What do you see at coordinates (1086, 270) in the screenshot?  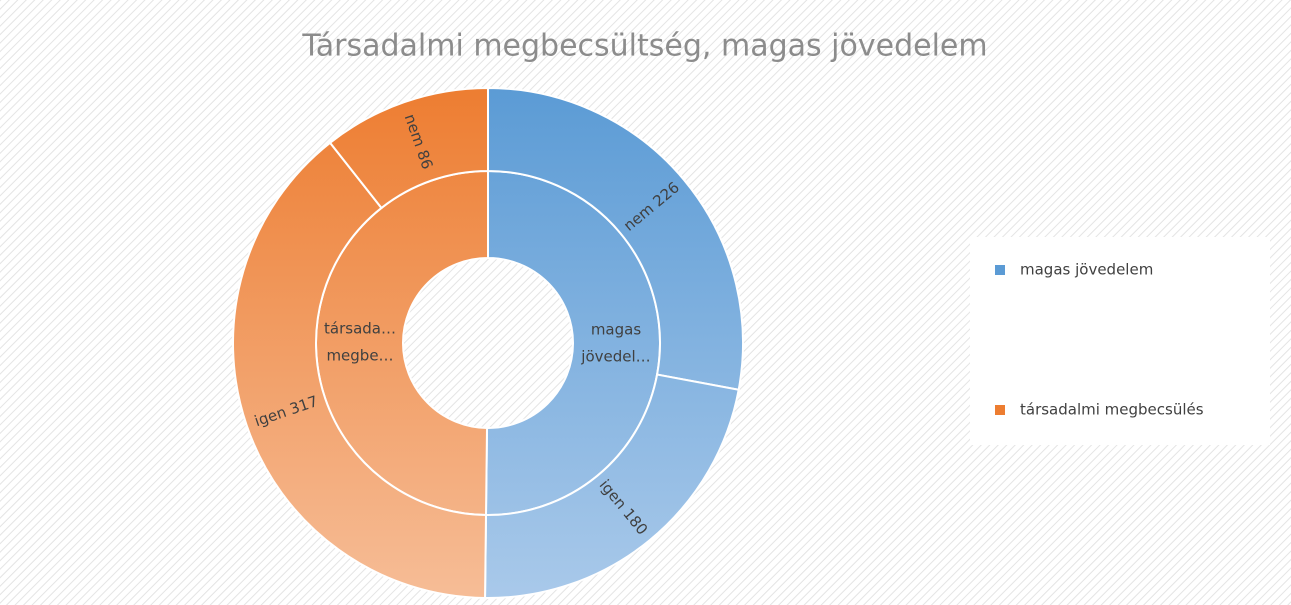 I see `legend-label: magas jövedelem` at bounding box center [1086, 270].